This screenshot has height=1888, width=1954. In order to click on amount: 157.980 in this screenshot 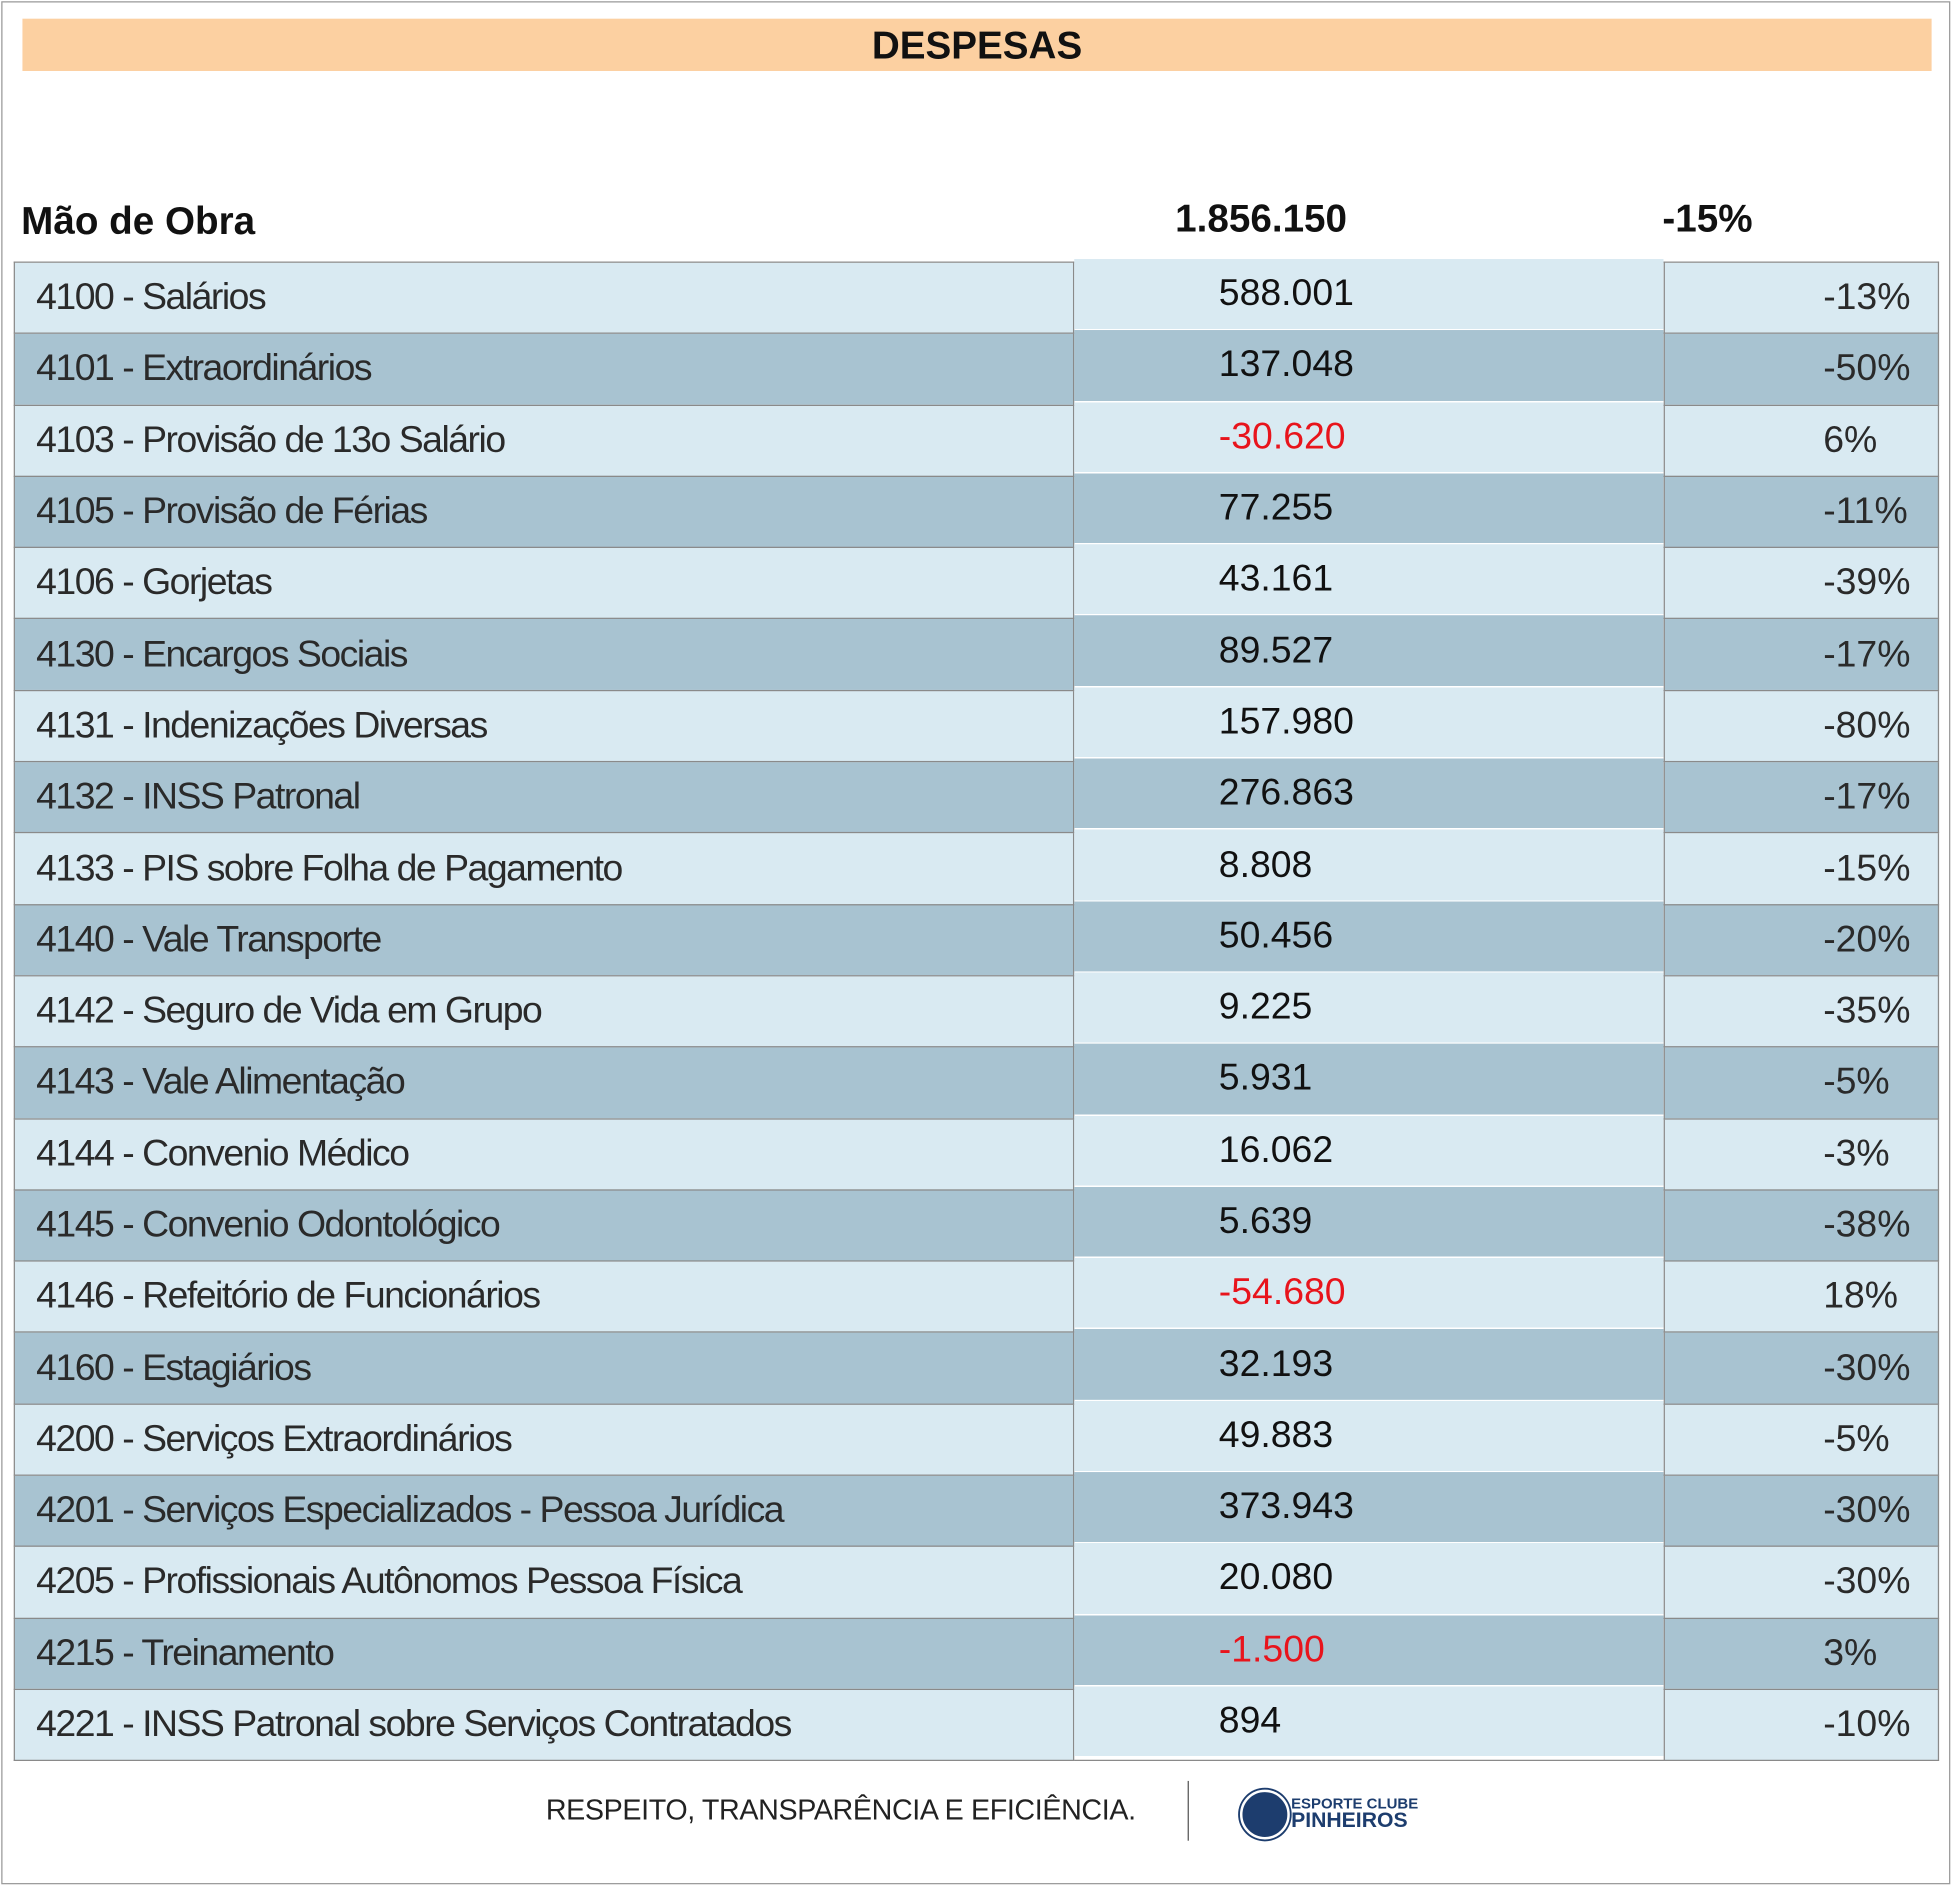, I will do `click(1368, 722)`.